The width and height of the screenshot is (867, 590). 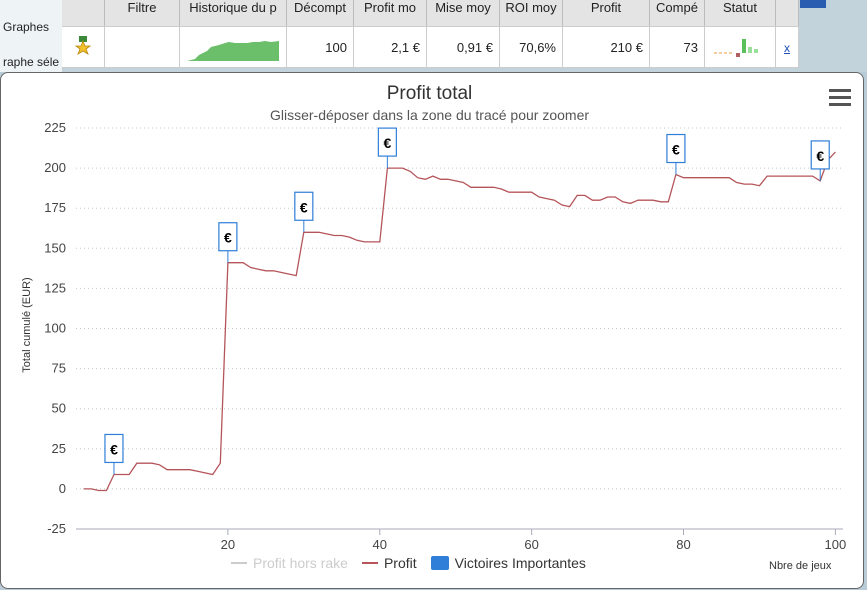 What do you see at coordinates (26, 27) in the screenshot?
I see `graphs-label: Graphes` at bounding box center [26, 27].